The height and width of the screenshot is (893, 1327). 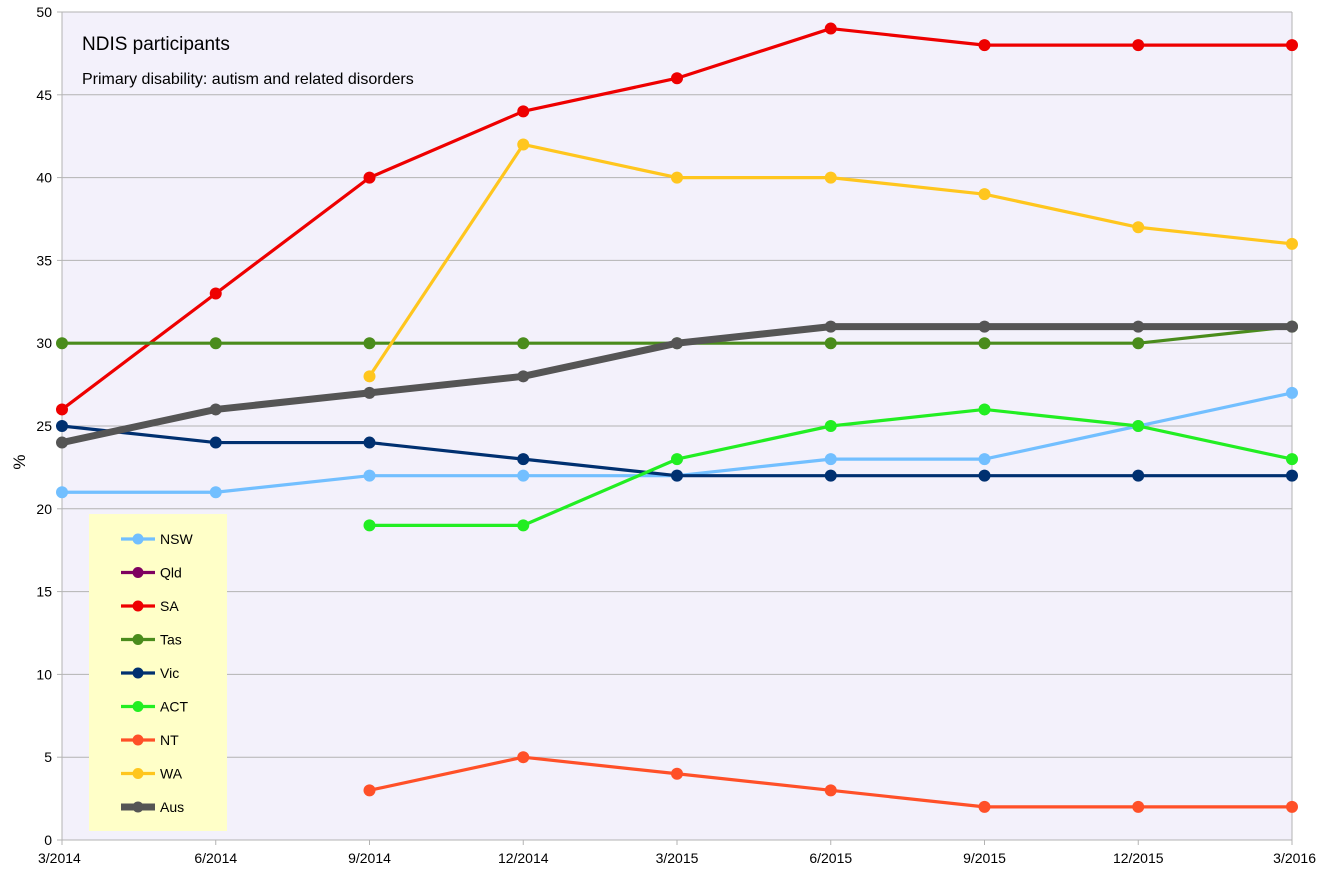 What do you see at coordinates (150, 740) in the screenshot?
I see `legend-item-nt: NT` at bounding box center [150, 740].